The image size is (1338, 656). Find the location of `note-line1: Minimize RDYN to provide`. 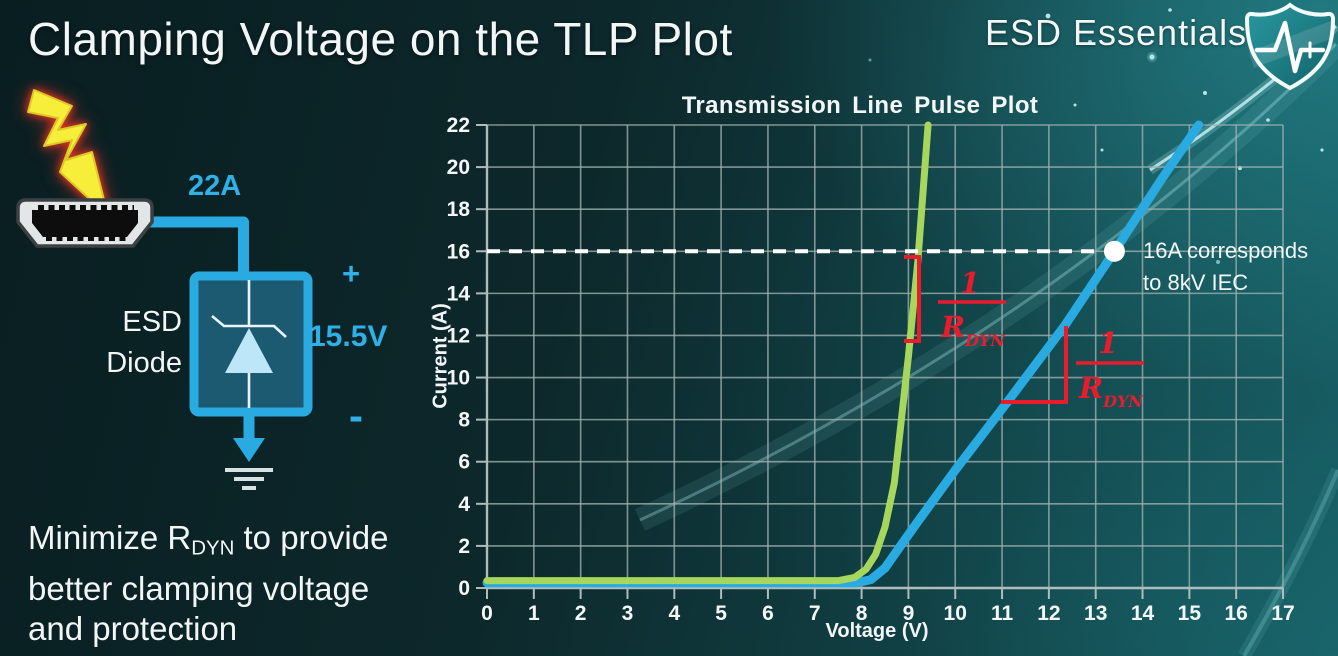

note-line1: Minimize RDYN to provide is located at coordinates (208, 543).